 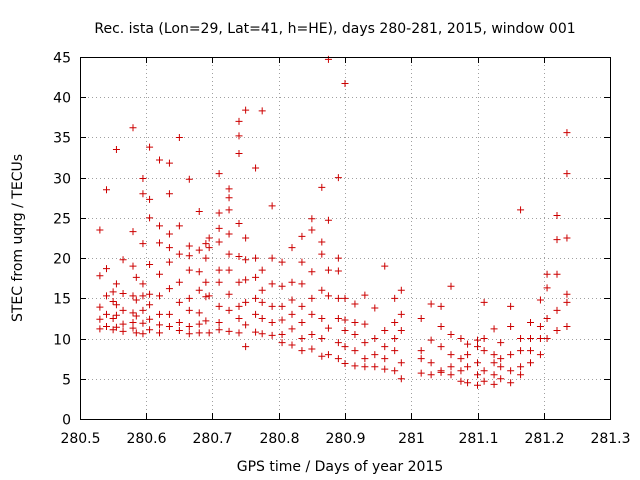 I want to click on y-tick-label: 30, so click(x=62, y=180).